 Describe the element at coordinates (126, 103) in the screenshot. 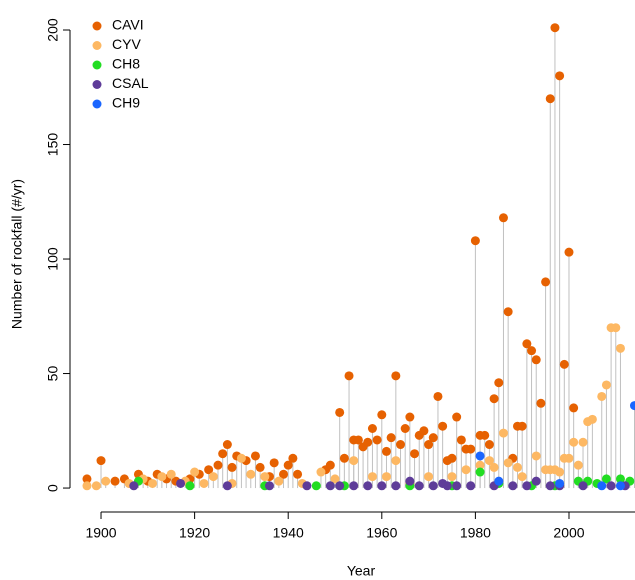

I see `legend-label: CH9` at that location.